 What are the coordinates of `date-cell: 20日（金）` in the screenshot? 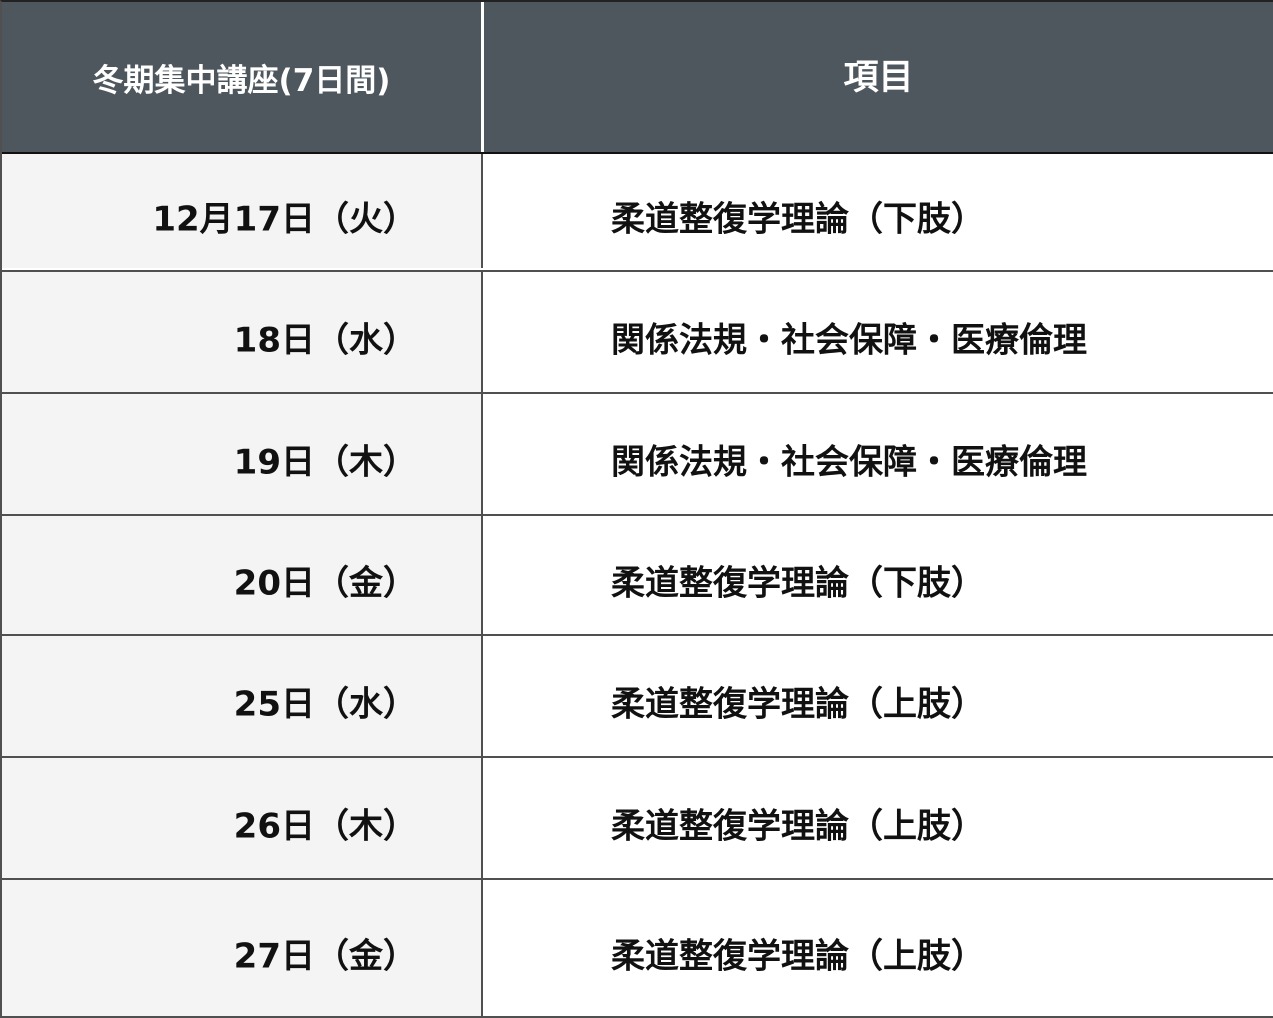 It's located at (242, 575).